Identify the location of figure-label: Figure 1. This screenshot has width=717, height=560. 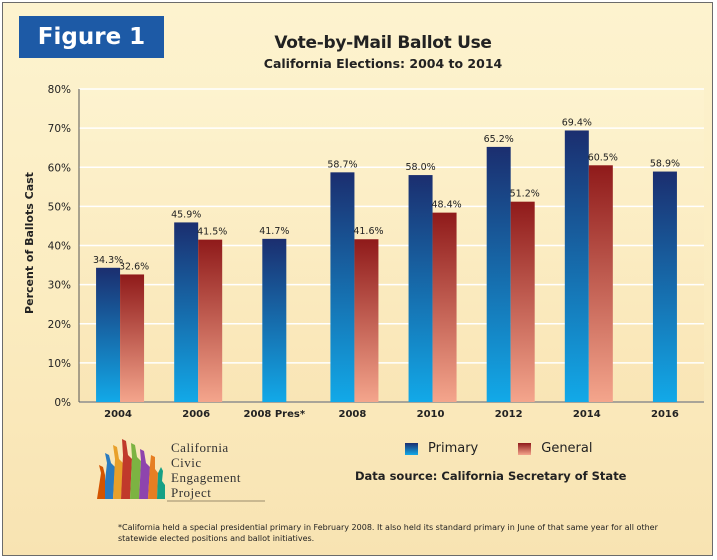
(91, 37).